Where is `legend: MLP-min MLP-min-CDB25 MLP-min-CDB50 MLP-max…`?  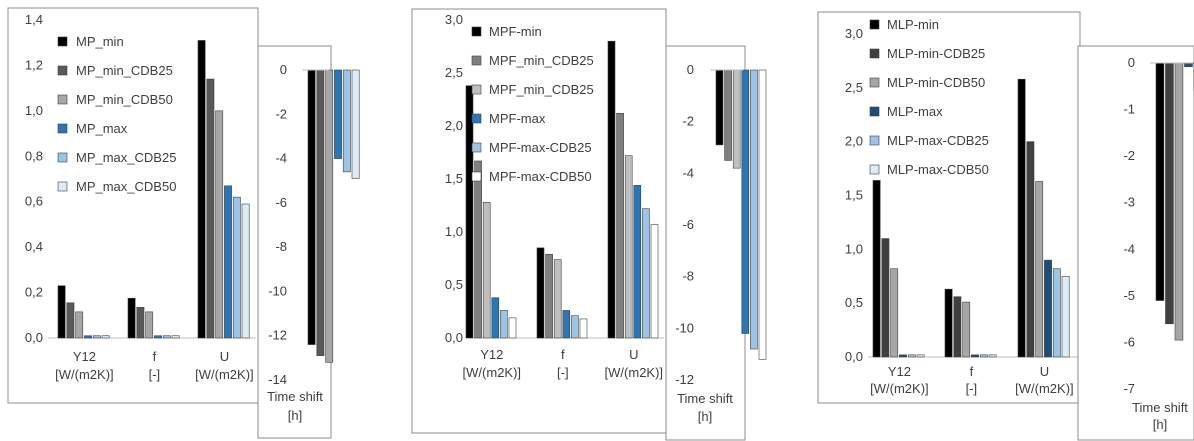 legend: MLP-min MLP-min-CDB25 MLP-min-CDB50 MLP-max… is located at coordinates (929, 97).